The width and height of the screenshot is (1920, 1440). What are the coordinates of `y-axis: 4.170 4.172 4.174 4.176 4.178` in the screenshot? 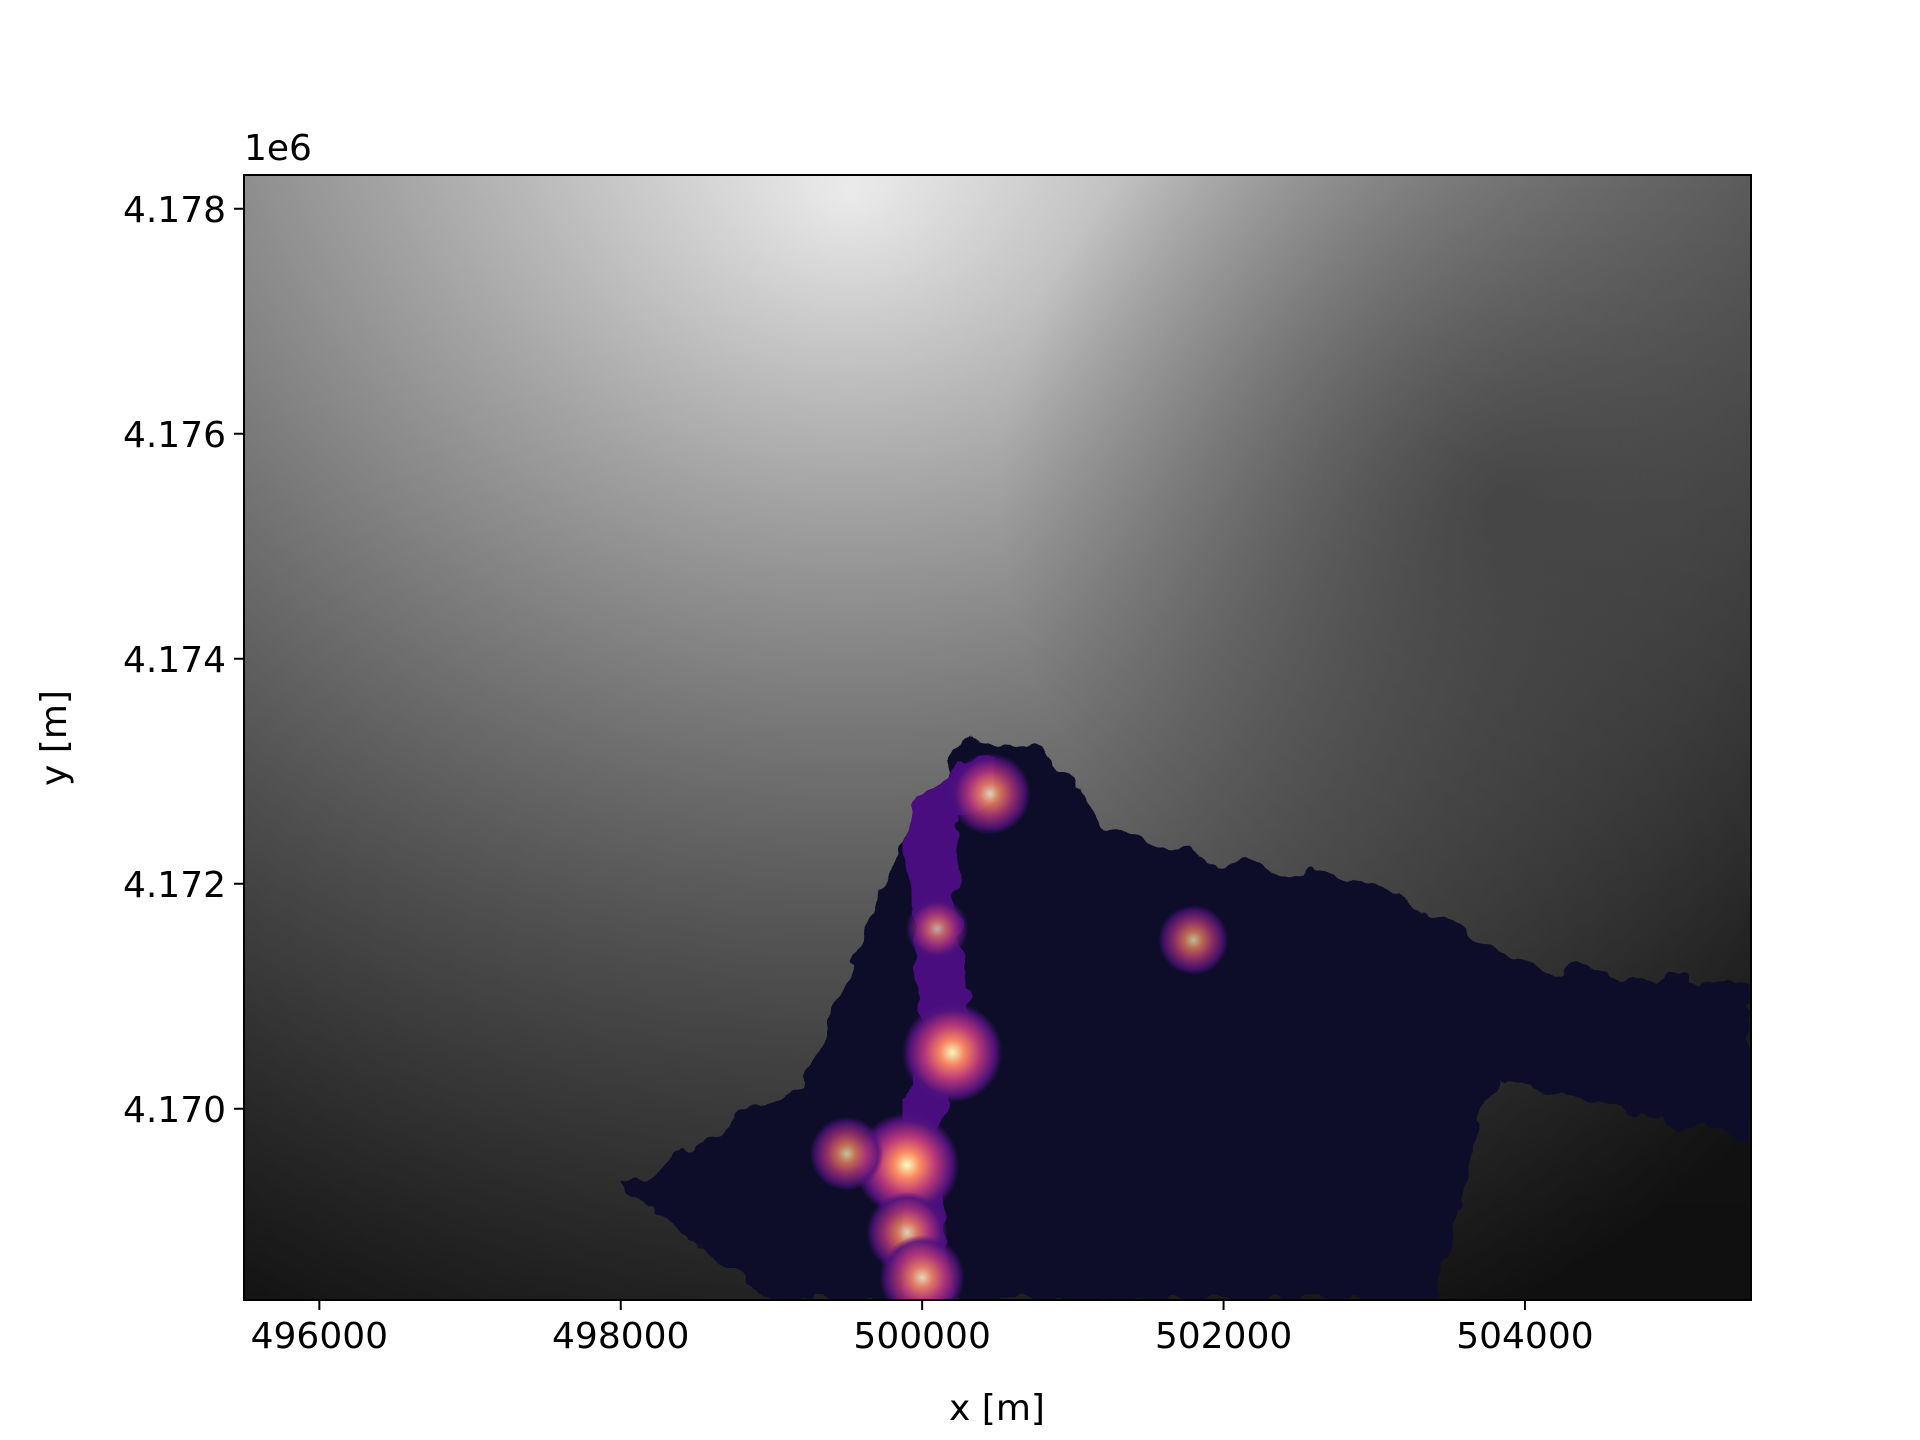 It's located at (183, 660).